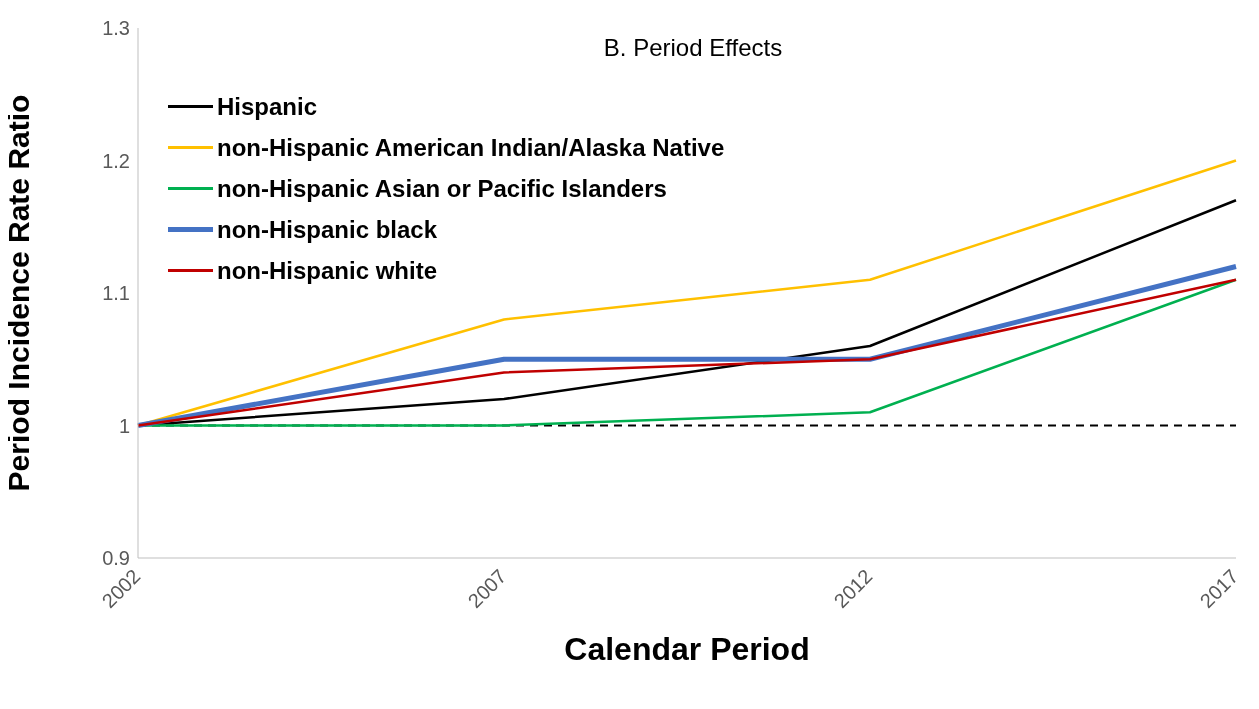  Describe the element at coordinates (693, 47) in the screenshot. I see `chart-title: B. Period Effects` at that location.